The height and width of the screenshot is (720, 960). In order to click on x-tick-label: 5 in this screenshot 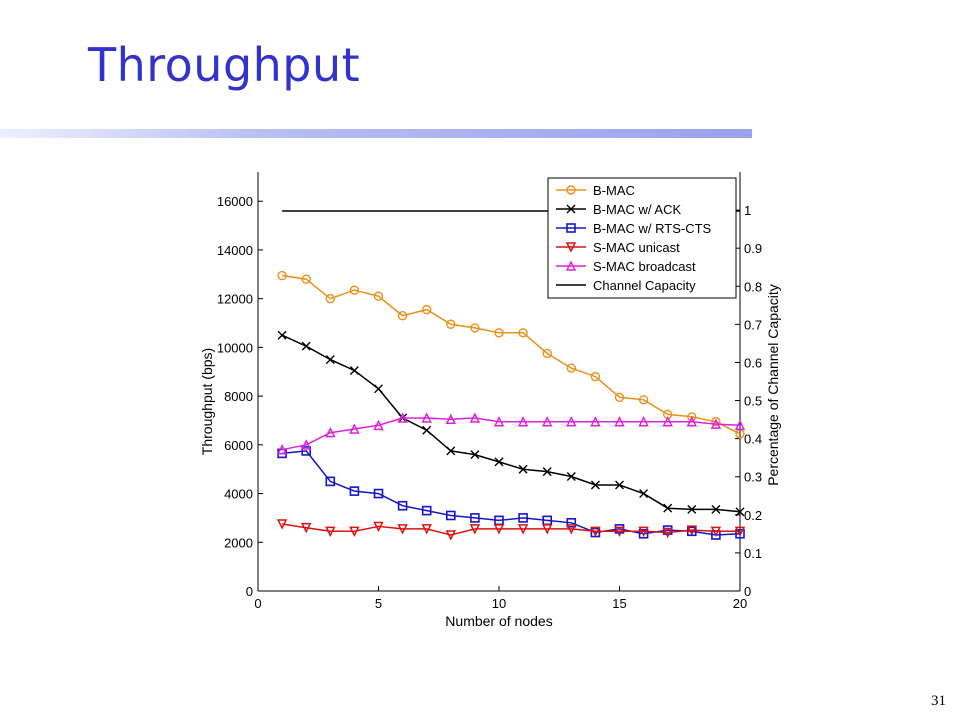, I will do `click(378, 603)`.